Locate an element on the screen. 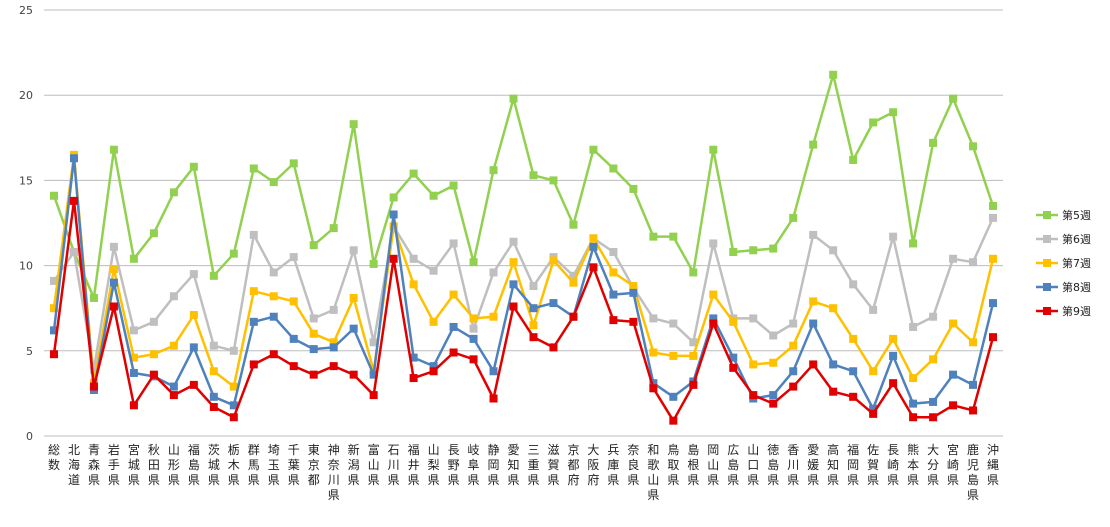 This screenshot has width=1110, height=527. x-category-label: 北海道 is located at coordinates (74, 465).